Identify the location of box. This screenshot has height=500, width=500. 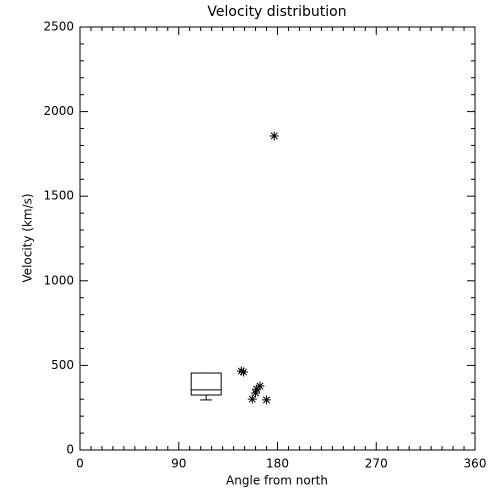
(206, 384).